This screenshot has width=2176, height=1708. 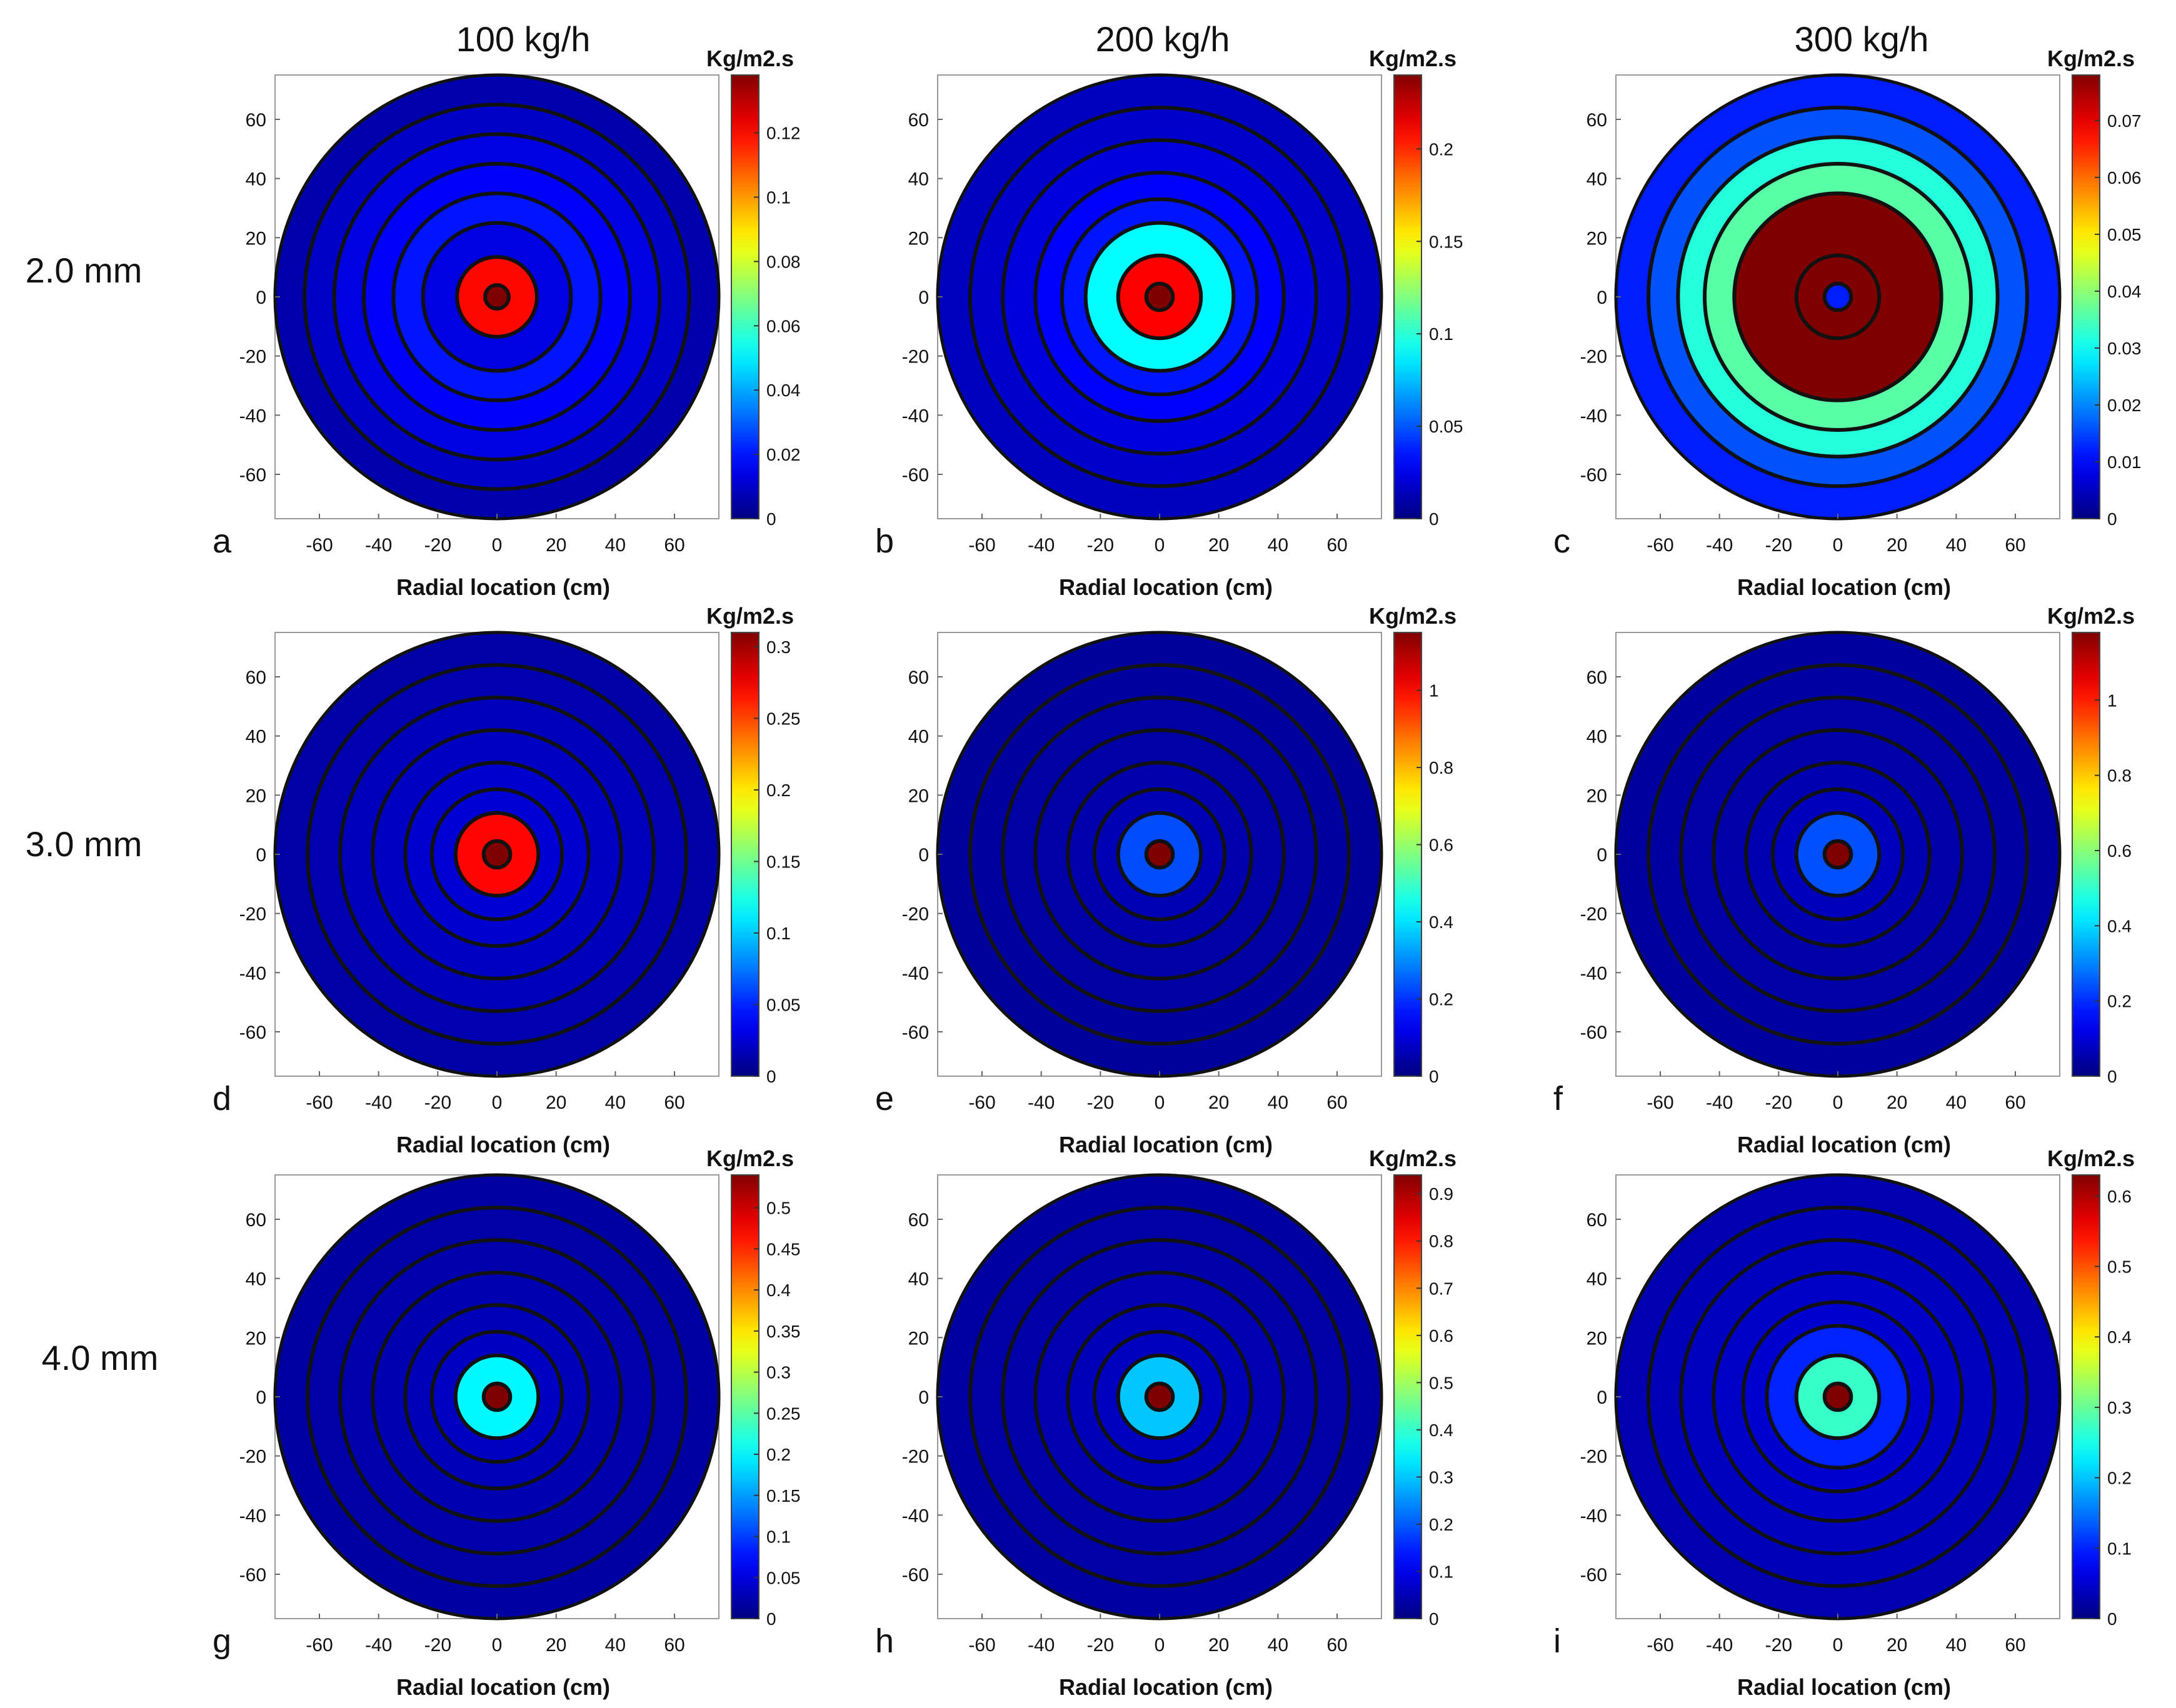 I want to click on x-tick-label: 0, so click(x=1838, y=1102).